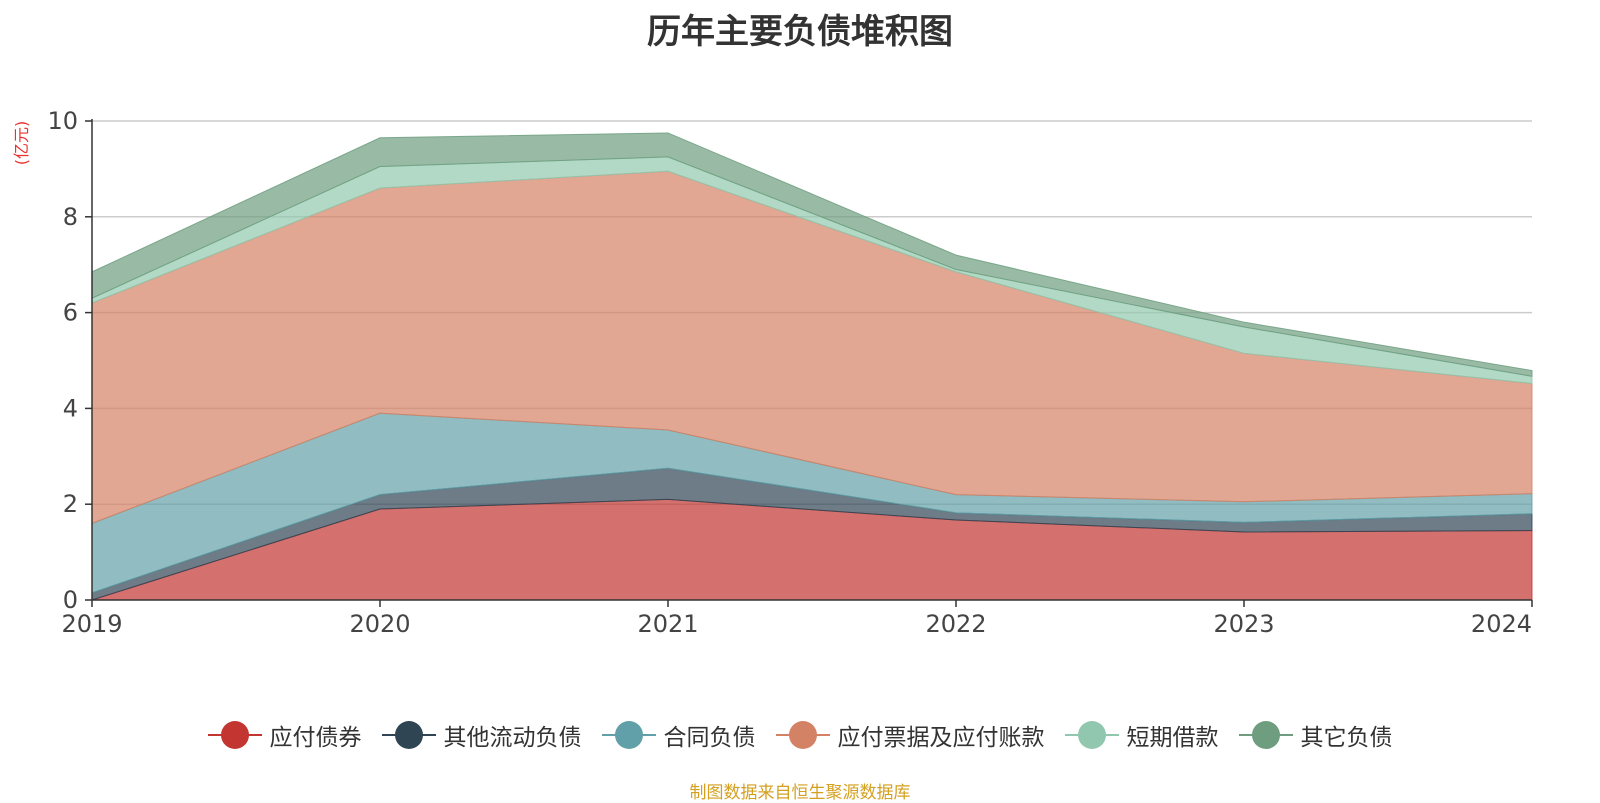 Image resolution: width=1600 pixels, height=803 pixels. What do you see at coordinates (1501, 624) in the screenshot?
I see `x-tick-label: 2024` at bounding box center [1501, 624].